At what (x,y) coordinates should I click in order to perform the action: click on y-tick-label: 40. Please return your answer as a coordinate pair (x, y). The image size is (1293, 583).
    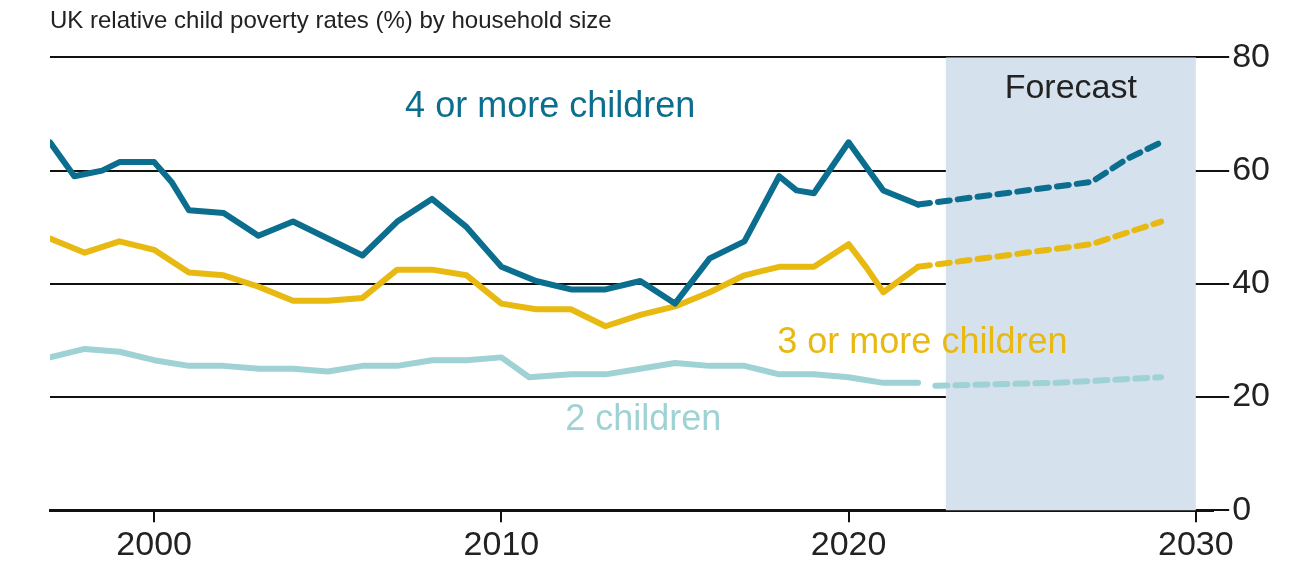
    Looking at the image, I should click on (1251, 281).